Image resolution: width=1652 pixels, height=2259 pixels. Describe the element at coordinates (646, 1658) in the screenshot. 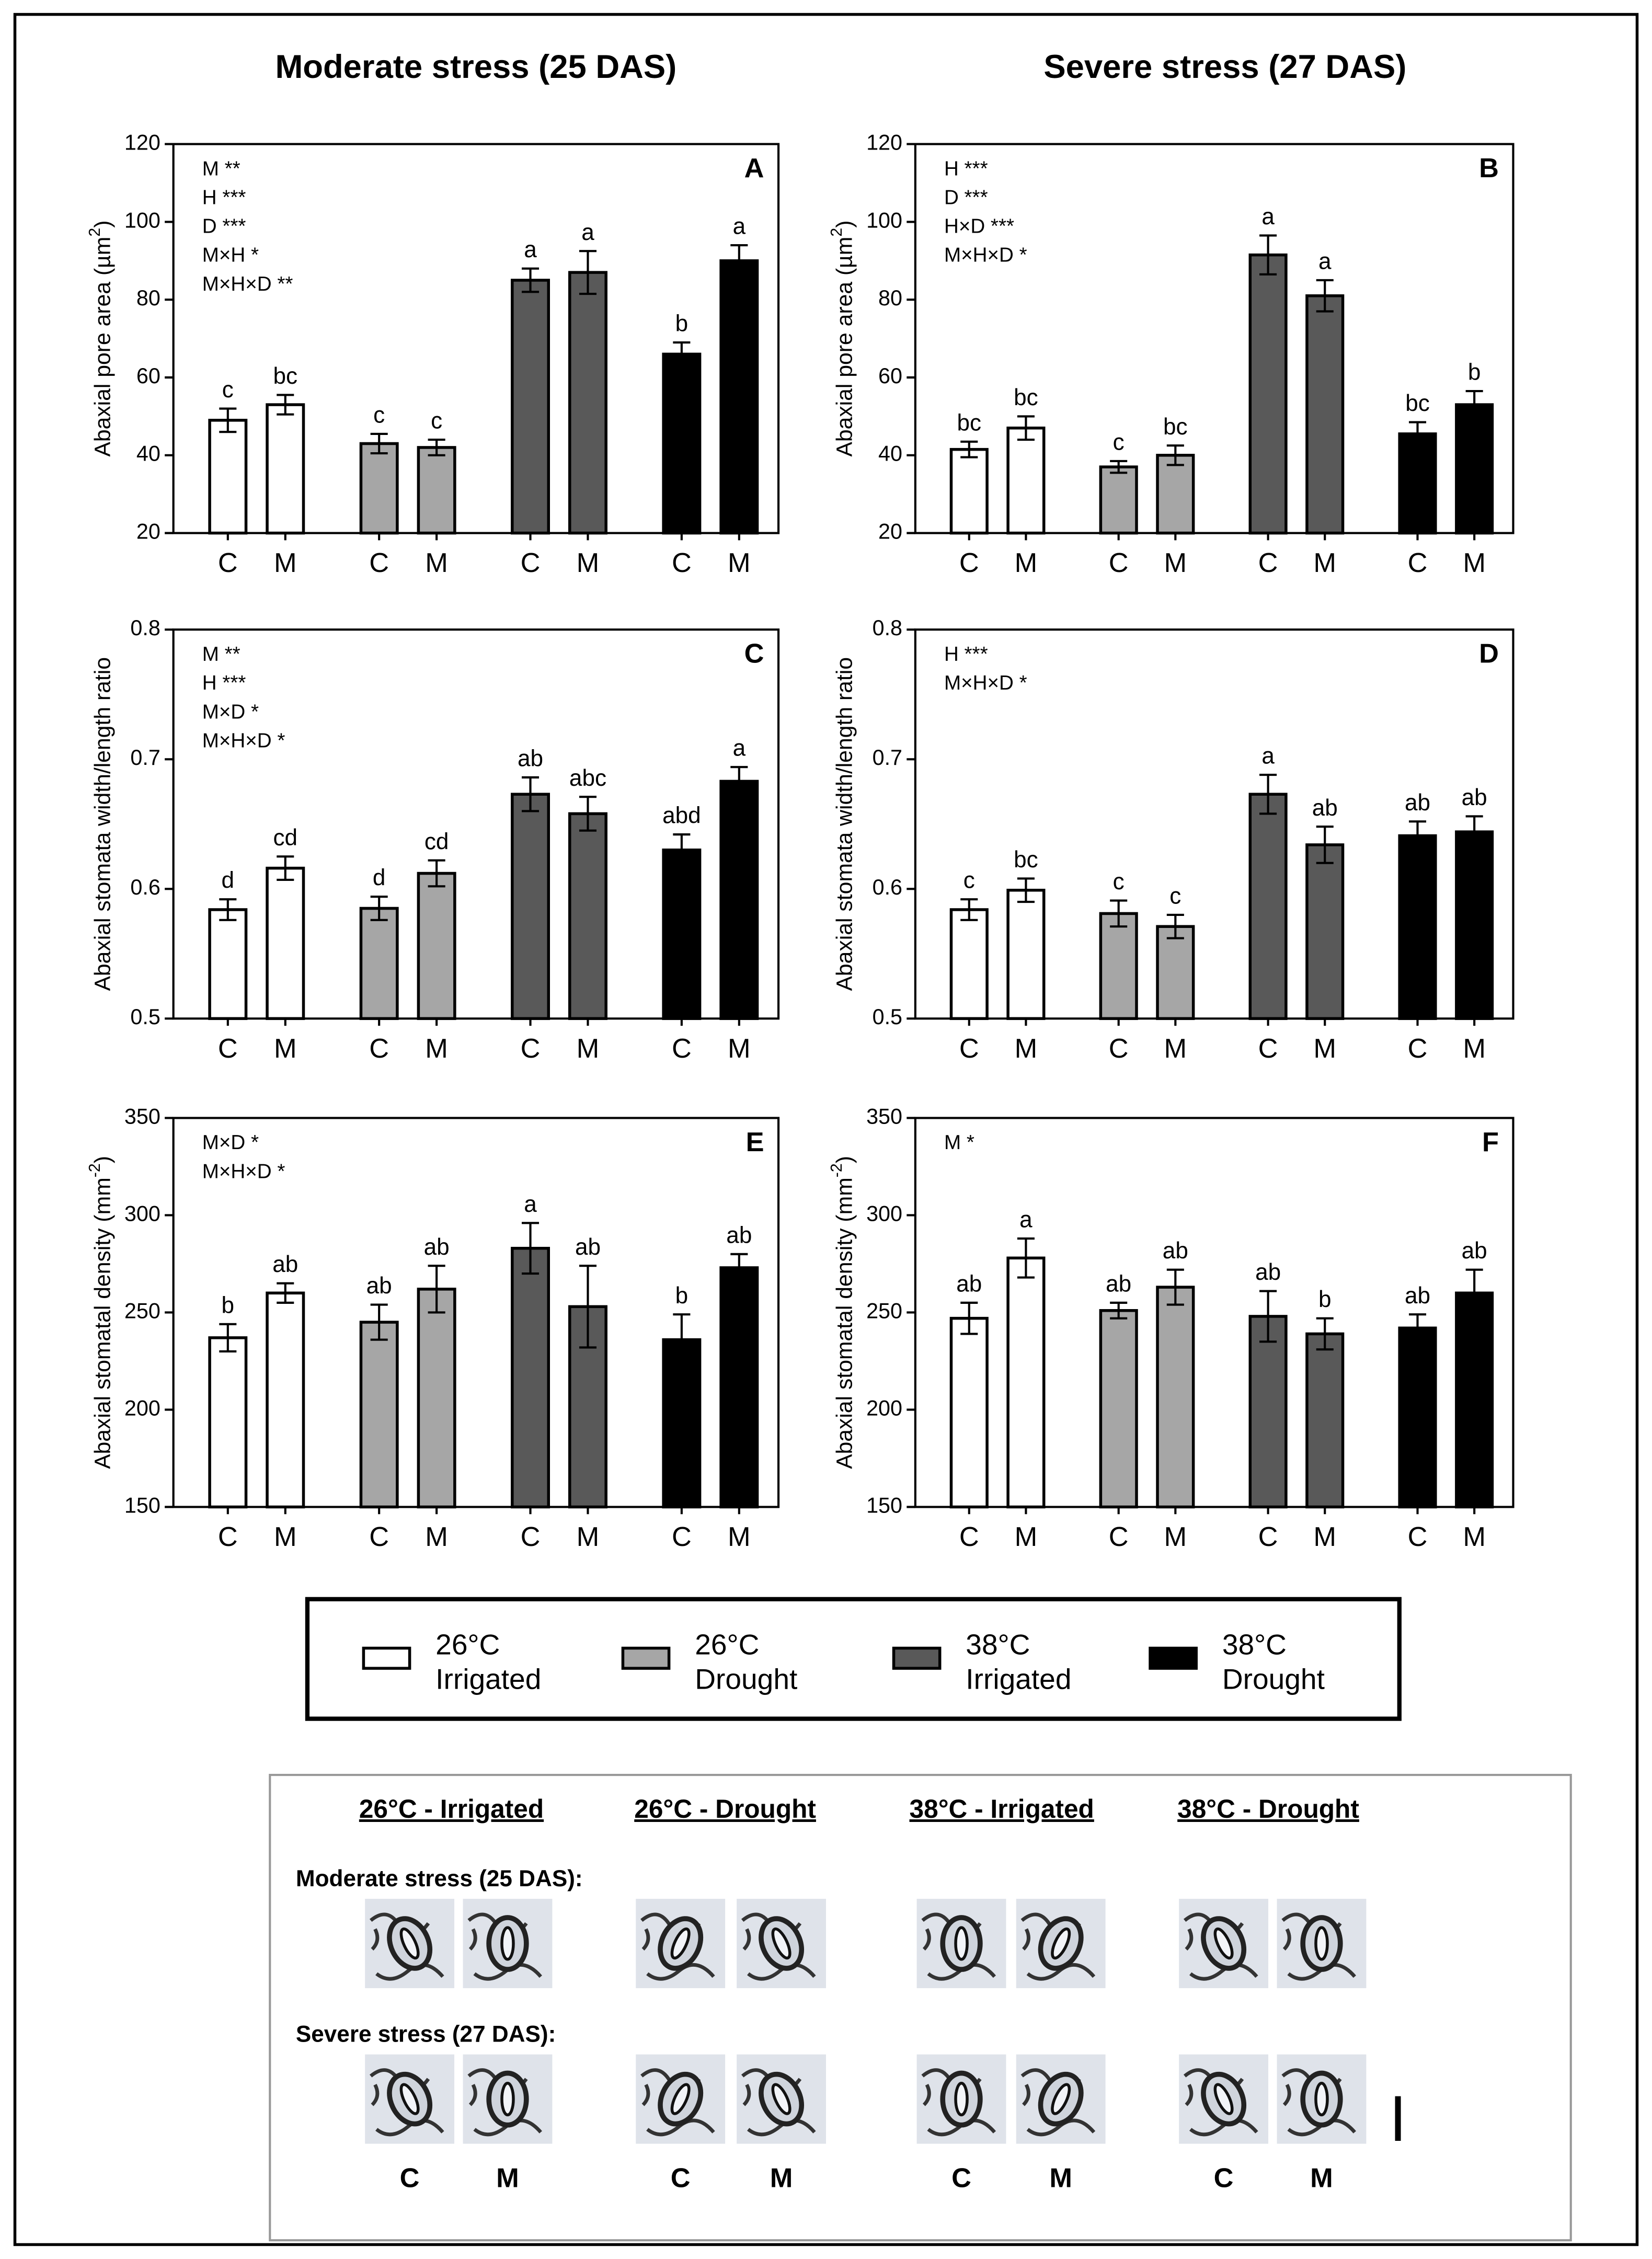

I see `legend-swatch` at that location.